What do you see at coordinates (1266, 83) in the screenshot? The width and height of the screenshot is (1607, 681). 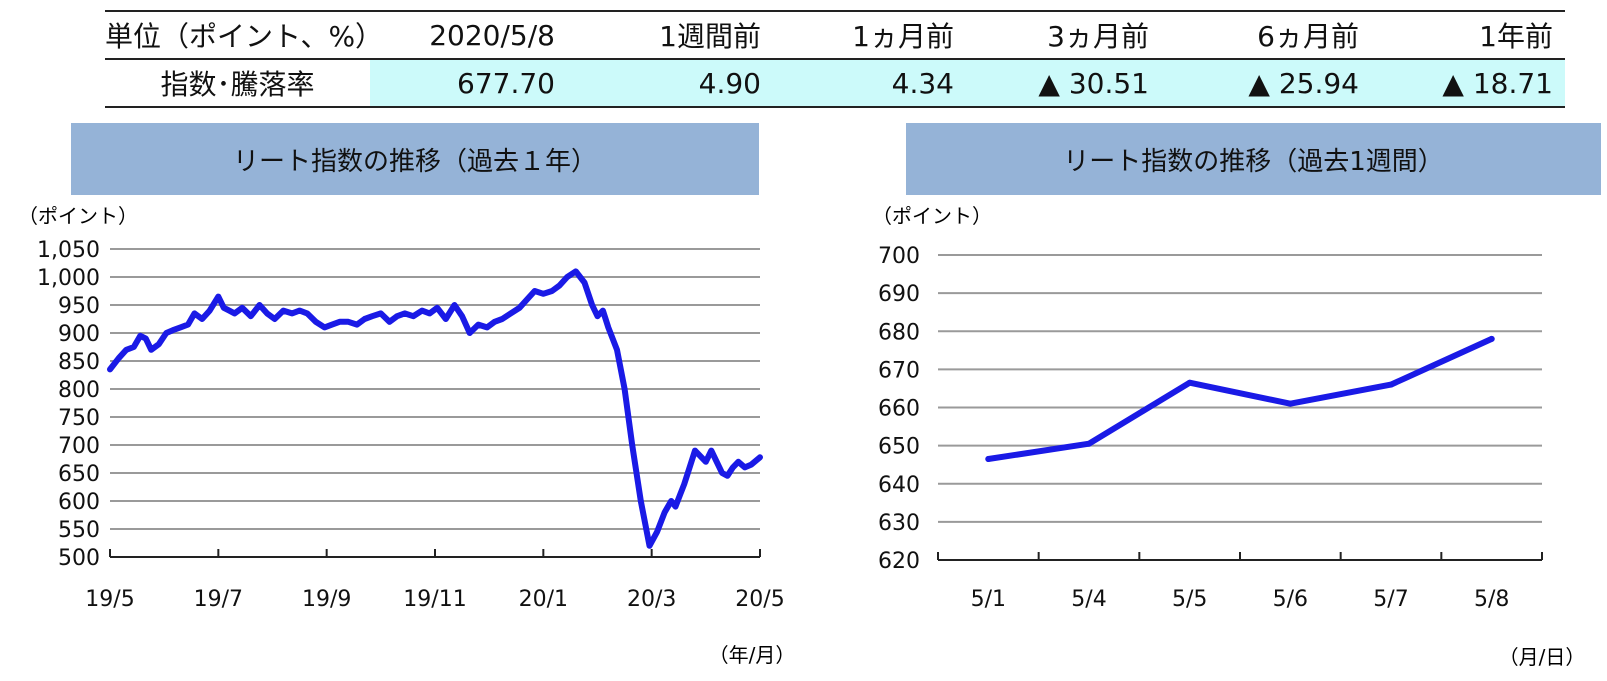 I see `summary-value-6m: ▲ 25.94` at bounding box center [1266, 83].